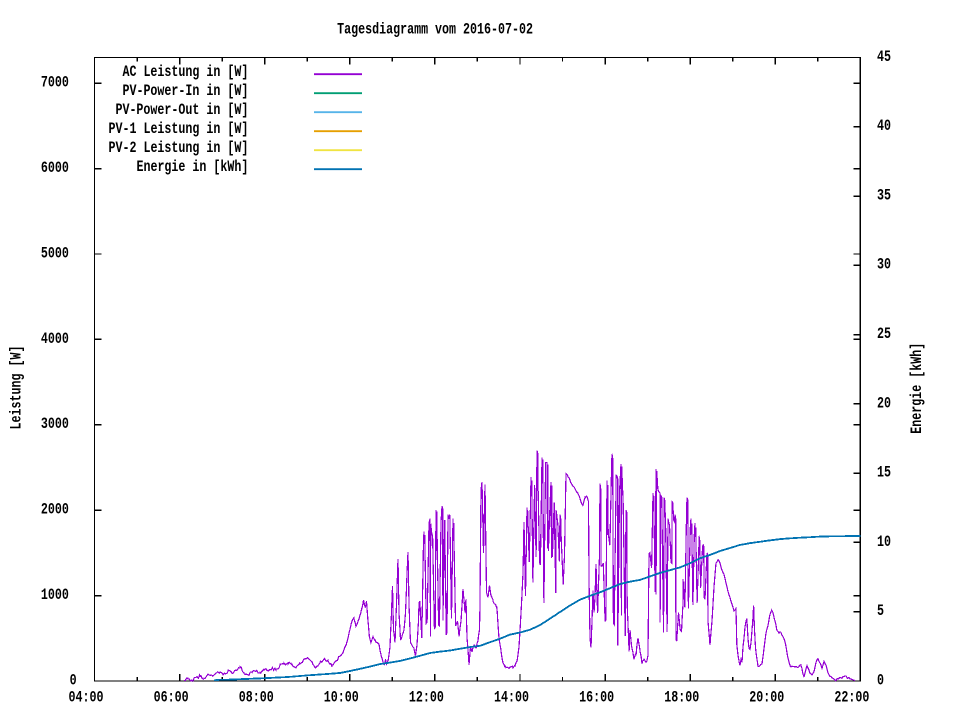 This screenshot has width=960, height=720. I want to click on svg-text: PV-2 Leistung in [W], so click(178, 149).